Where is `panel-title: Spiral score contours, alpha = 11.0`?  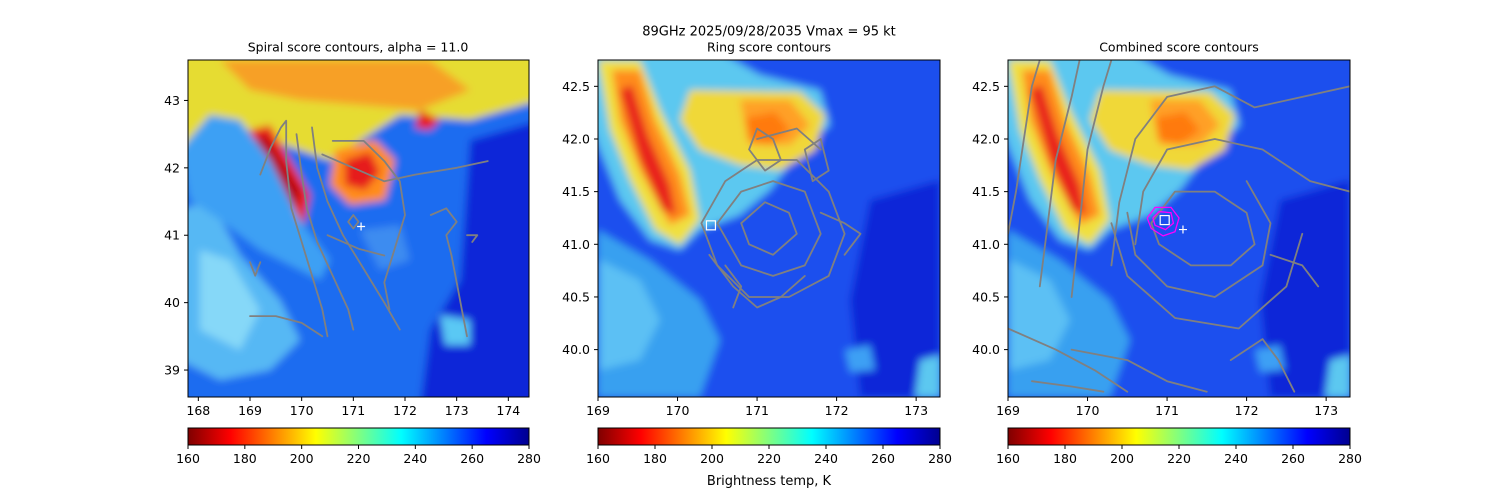
panel-title: Spiral score contours, alpha = 11.0 is located at coordinates (358, 47).